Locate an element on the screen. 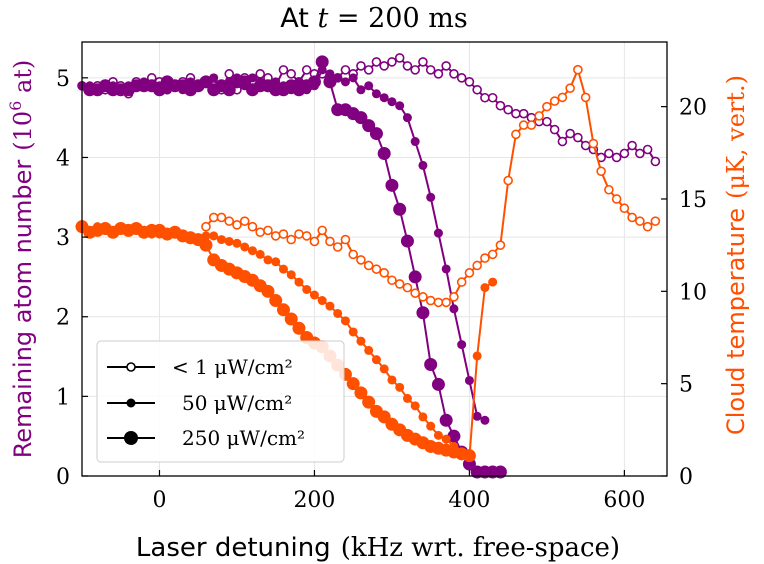  y-axis-right-label-text: Cloud temperature is located at coordinates (736, 321).